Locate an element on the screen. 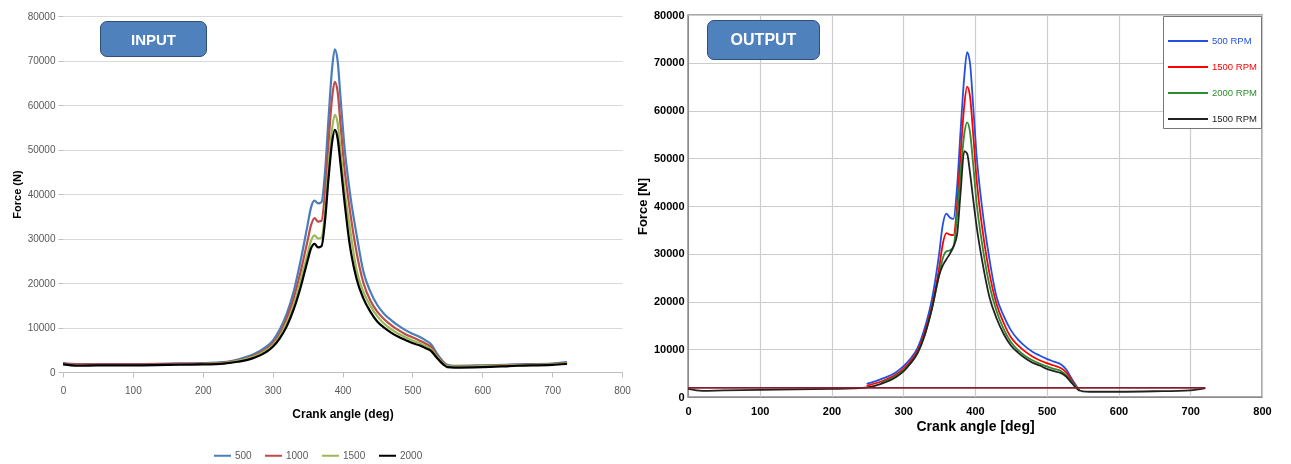  x-axis-title: Crank angle (deg) is located at coordinates (343, 413).